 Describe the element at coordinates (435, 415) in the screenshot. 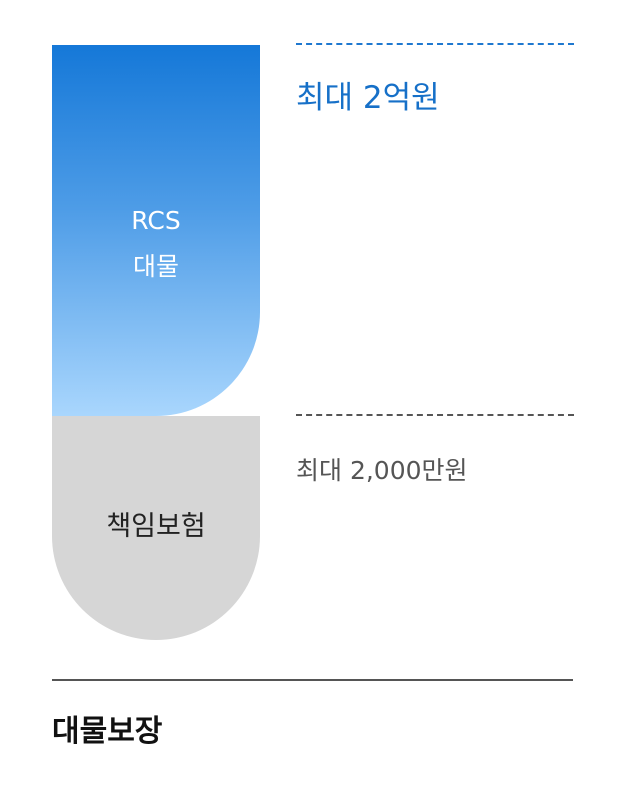

I see `insurance-limit-dashed-line` at that location.